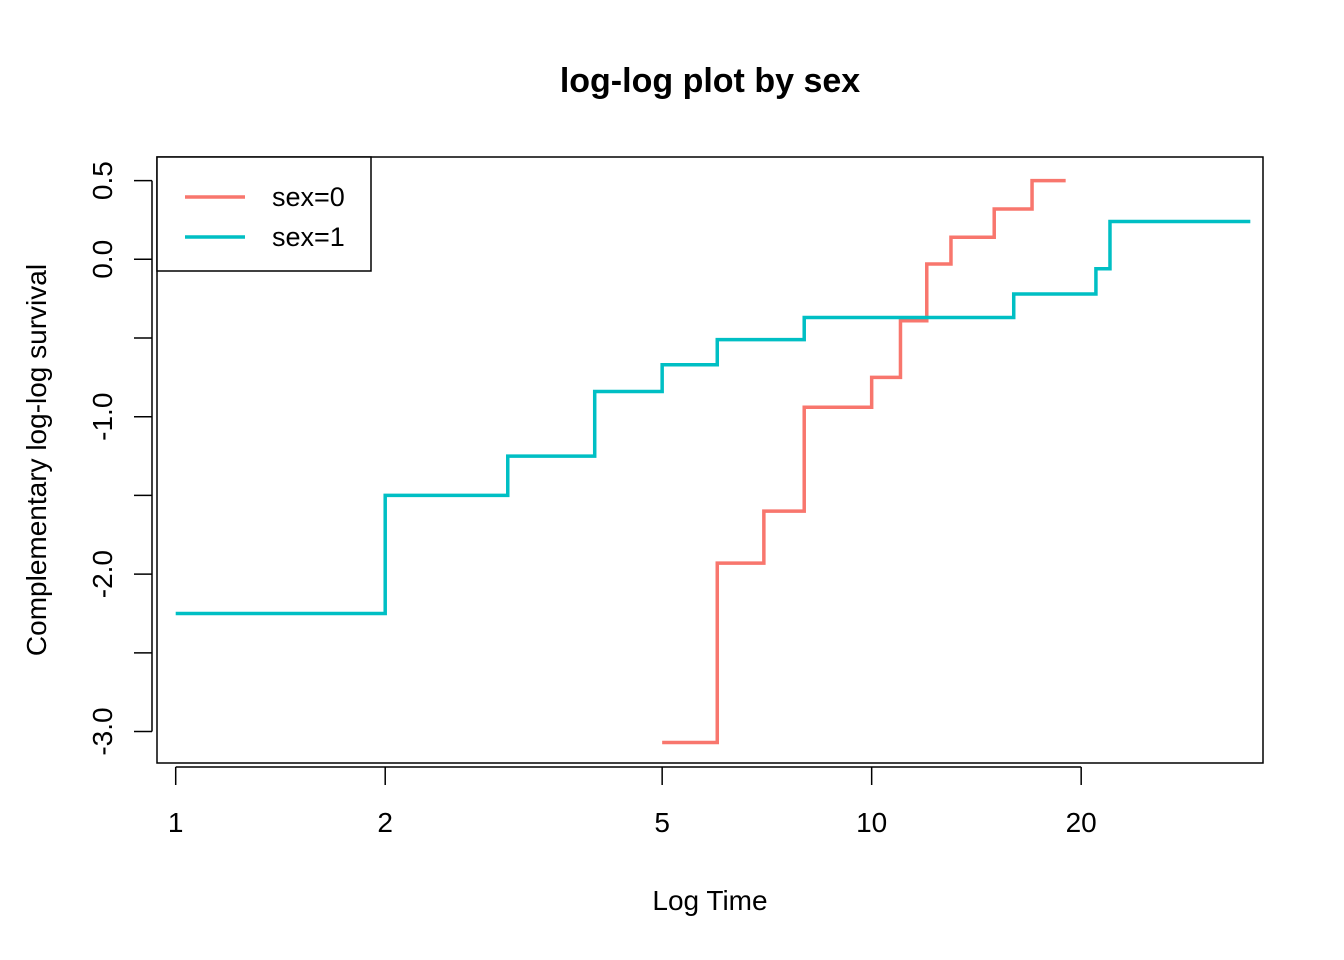  I want to click on y-tick-label: 0.0, so click(102, 259).